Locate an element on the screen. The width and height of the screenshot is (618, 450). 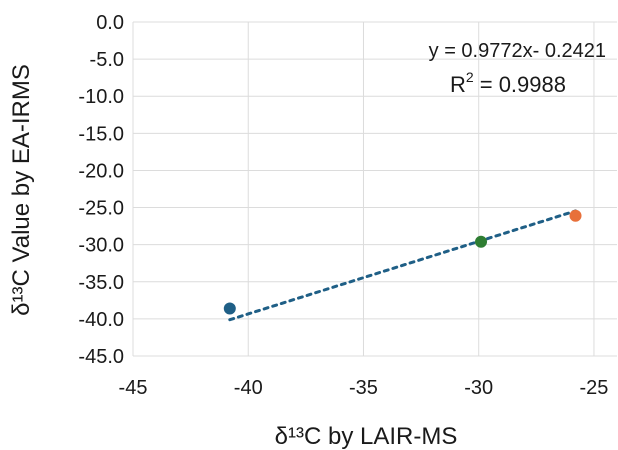
trendline is located at coordinates (403, 265).